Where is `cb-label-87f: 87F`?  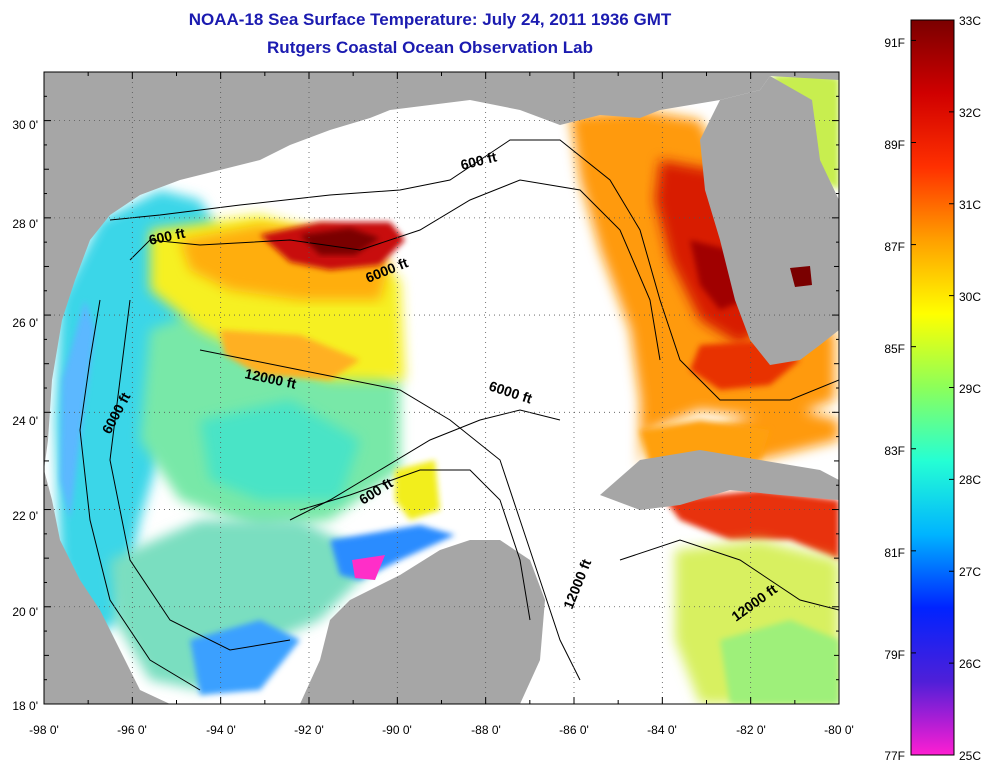
cb-label-87f: 87F is located at coordinates (894, 247).